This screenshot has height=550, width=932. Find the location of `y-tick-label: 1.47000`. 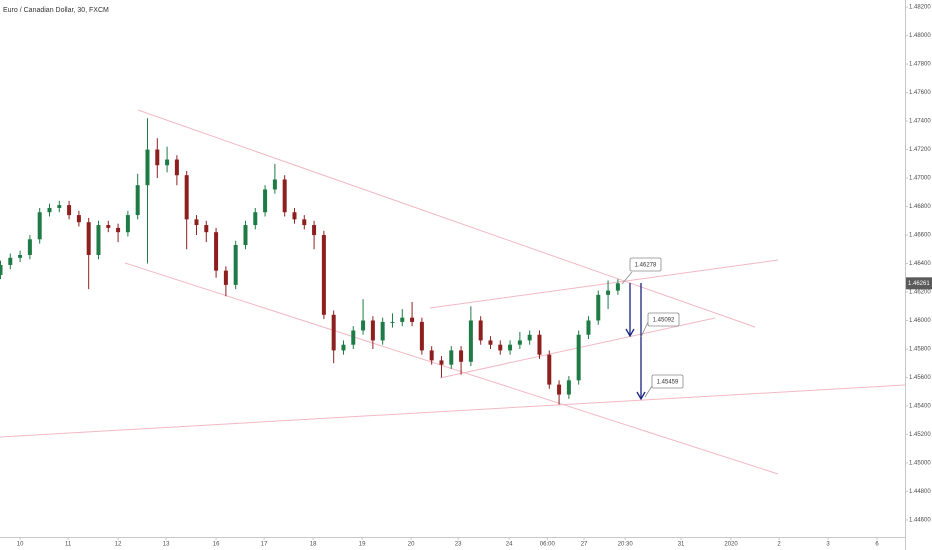

y-tick-label: 1.47000 is located at coordinates (920, 179).